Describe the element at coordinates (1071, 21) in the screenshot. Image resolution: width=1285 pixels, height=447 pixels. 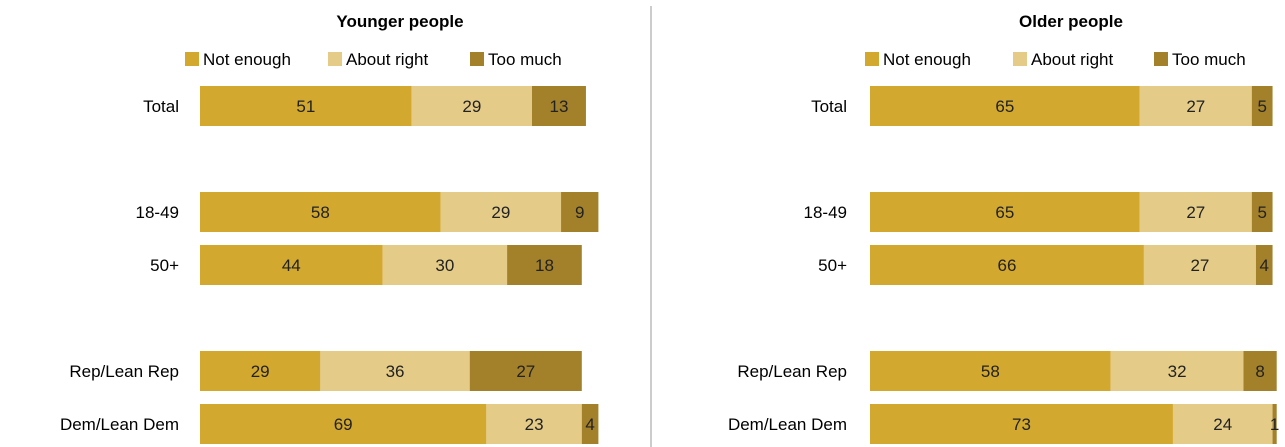
I see `panel-title: Older people` at that location.